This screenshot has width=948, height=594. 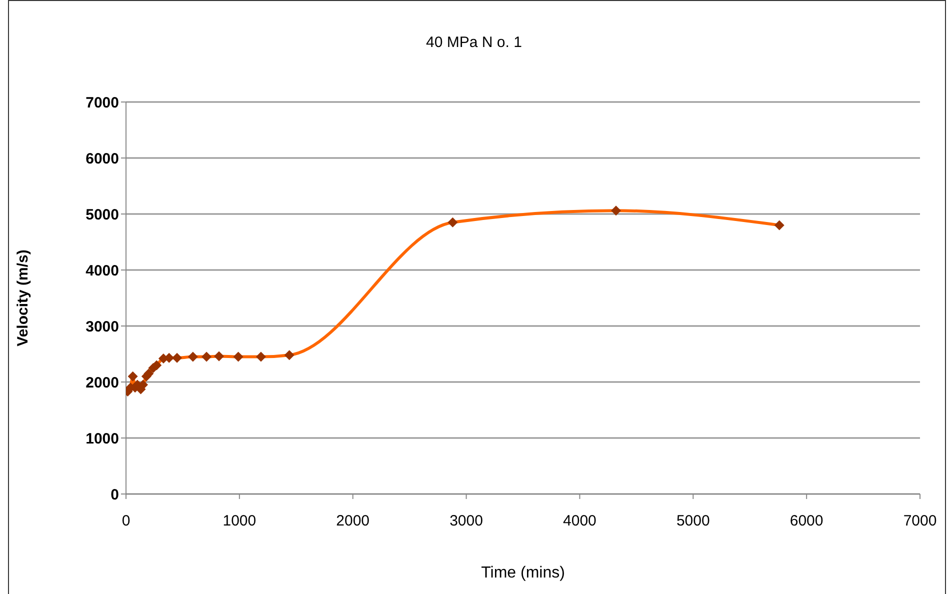 I want to click on y-tick-label: 2000, so click(x=102, y=383).